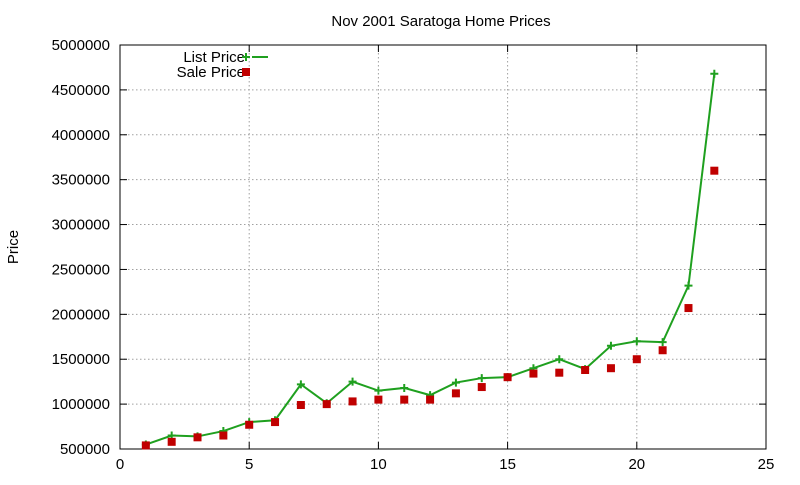 This screenshot has height=485, width=800. What do you see at coordinates (440, 21) in the screenshot?
I see `chart-title: Nov 2001 Saratoga Home Prices` at bounding box center [440, 21].